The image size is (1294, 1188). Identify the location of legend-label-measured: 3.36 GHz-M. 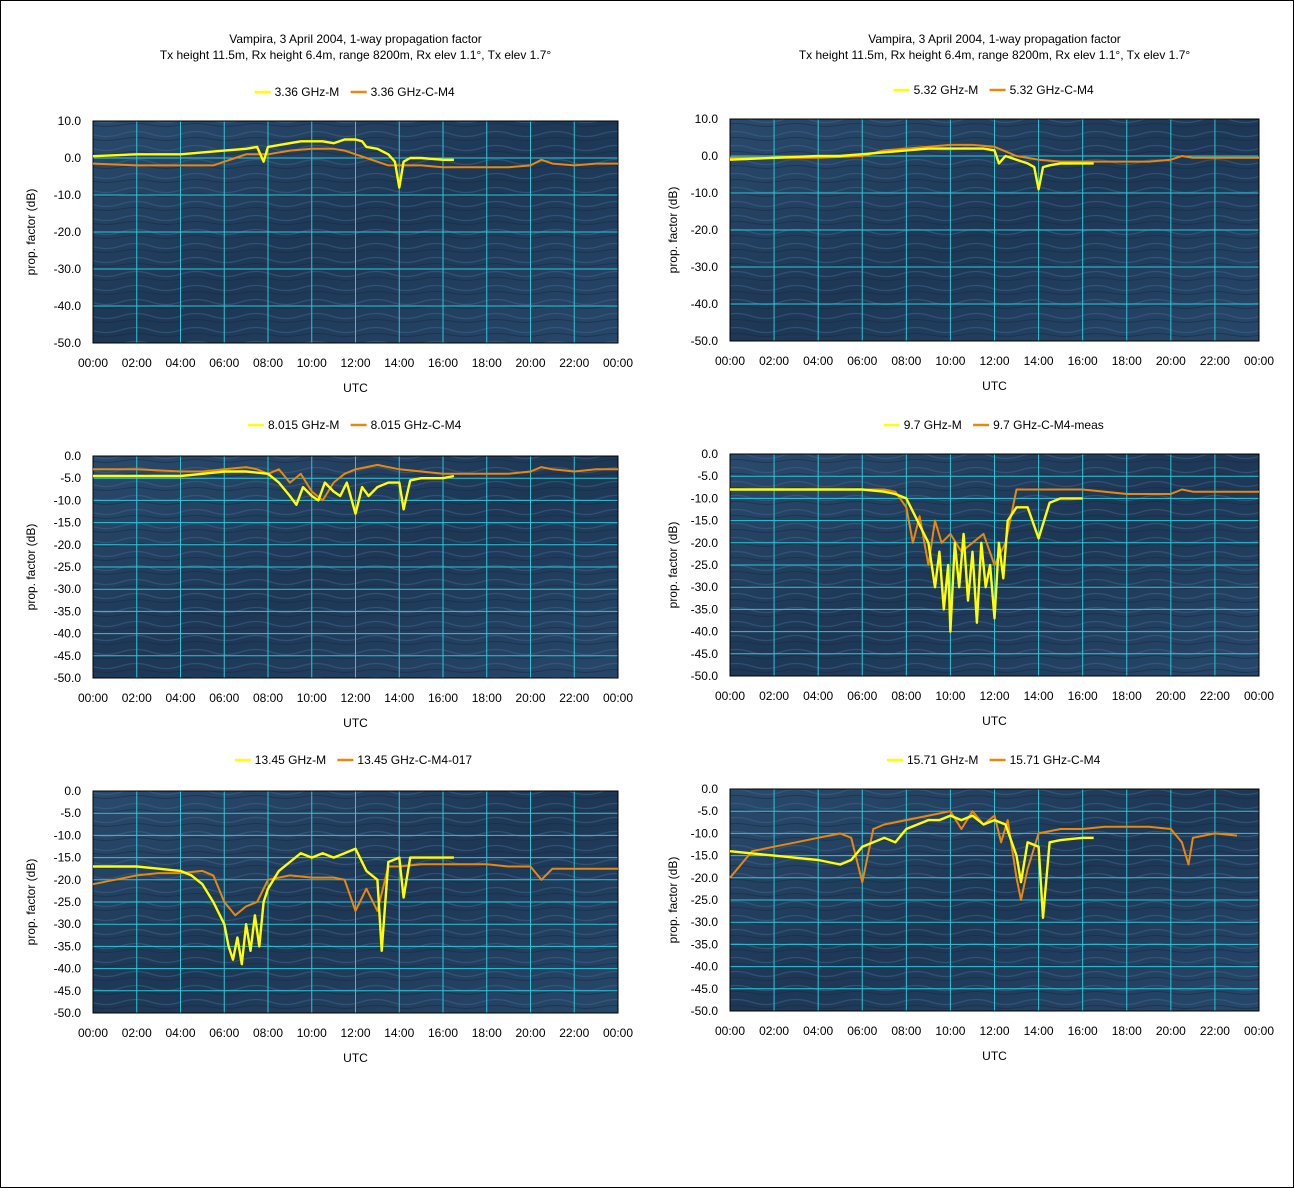
(307, 92).